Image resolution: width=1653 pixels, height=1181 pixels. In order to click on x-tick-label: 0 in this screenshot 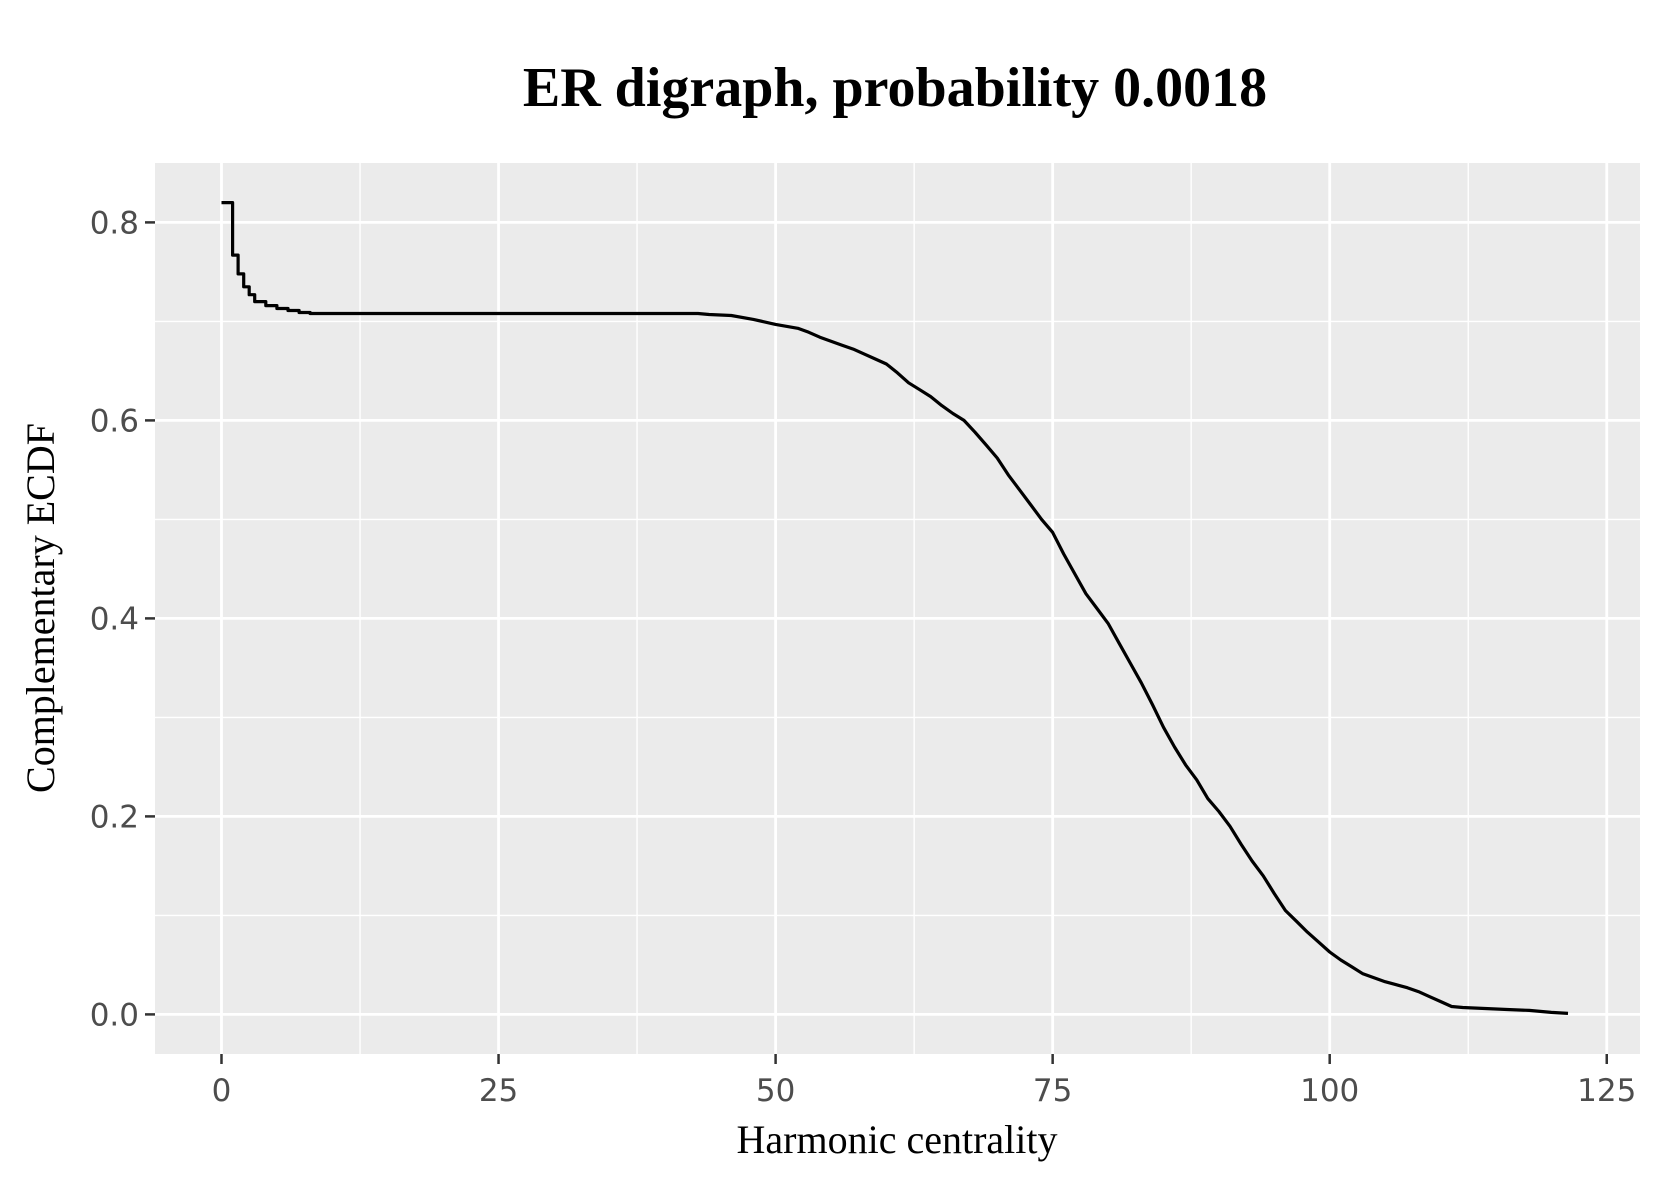, I will do `click(222, 1091)`.